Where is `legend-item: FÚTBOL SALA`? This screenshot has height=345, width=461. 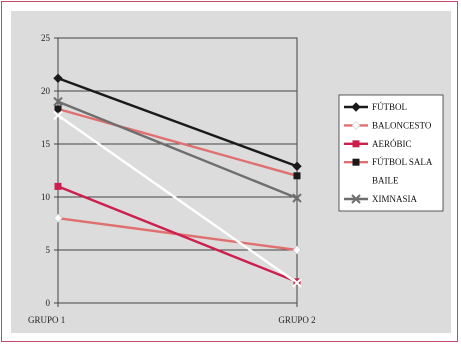
legend-item: FÚTBOL SALA is located at coordinates (388, 162).